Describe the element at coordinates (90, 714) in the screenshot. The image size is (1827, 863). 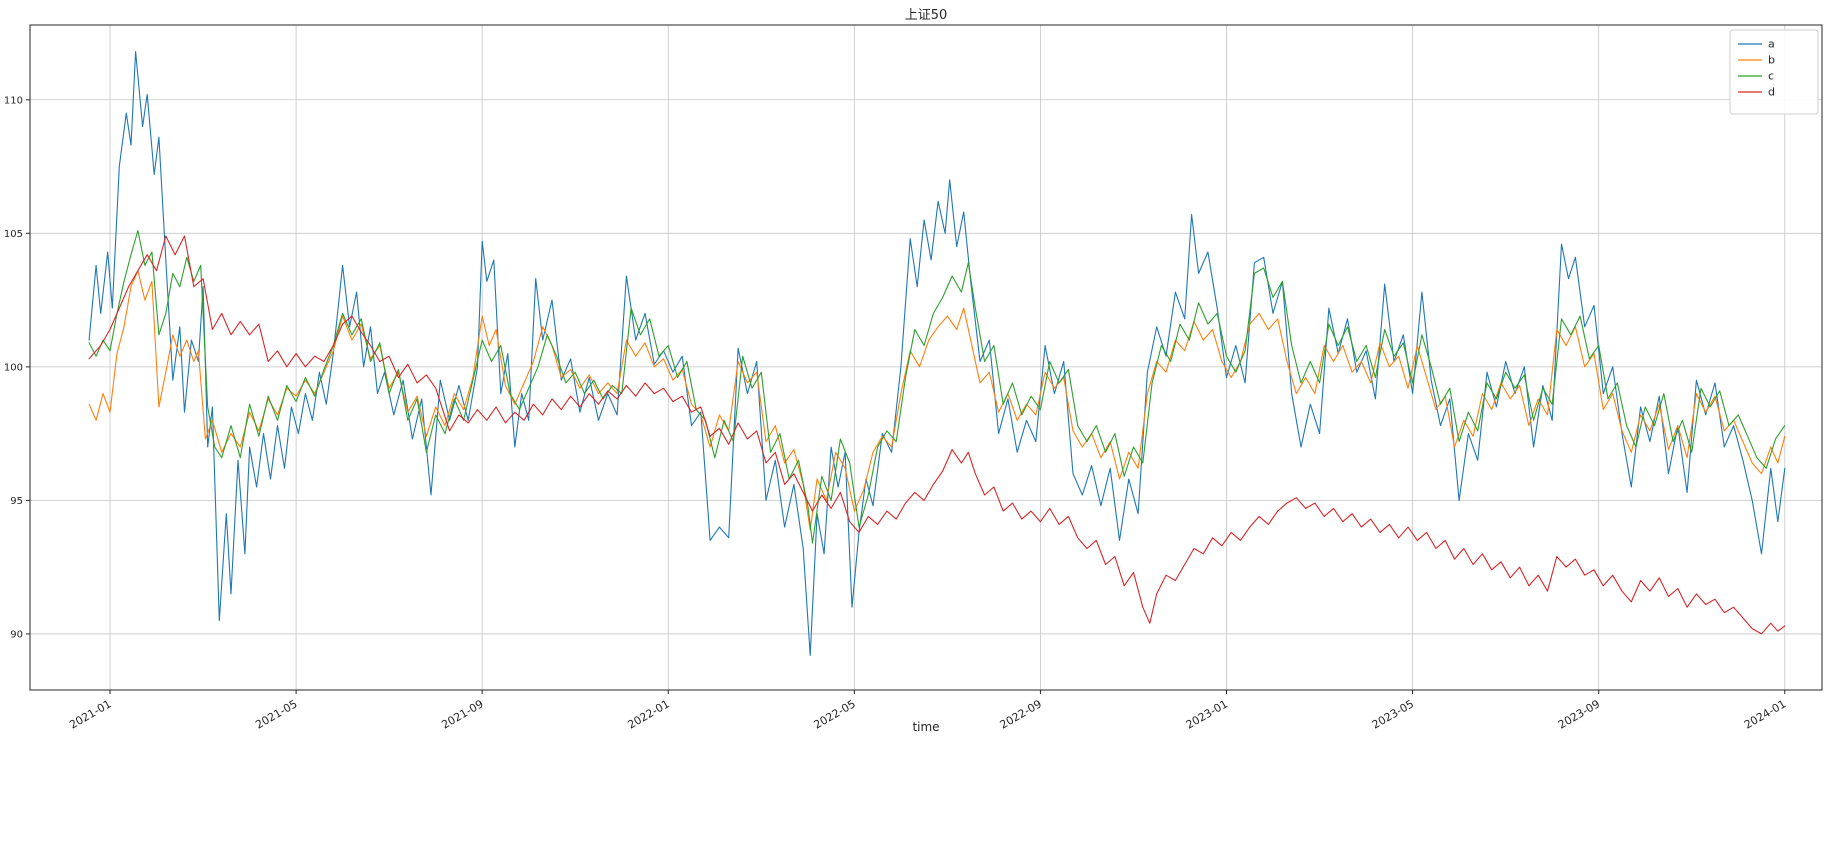
I see `x-tick-label: 2021-01` at that location.